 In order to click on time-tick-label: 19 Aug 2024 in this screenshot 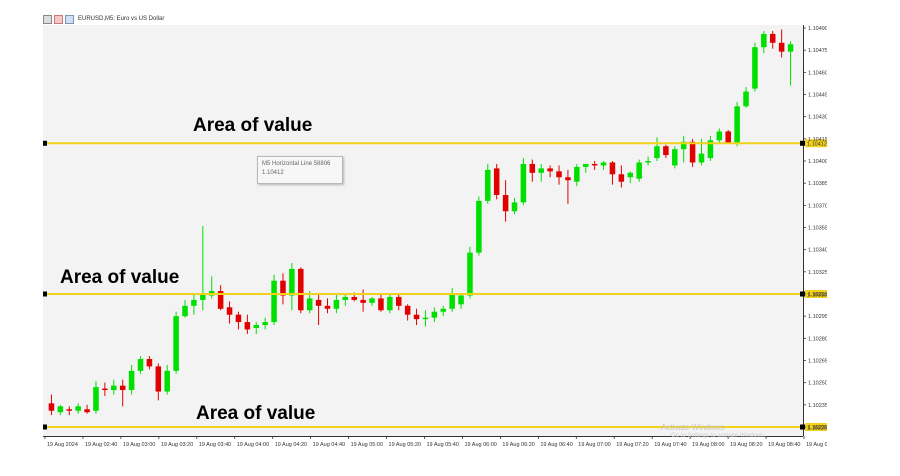, I will do `click(62, 445)`.